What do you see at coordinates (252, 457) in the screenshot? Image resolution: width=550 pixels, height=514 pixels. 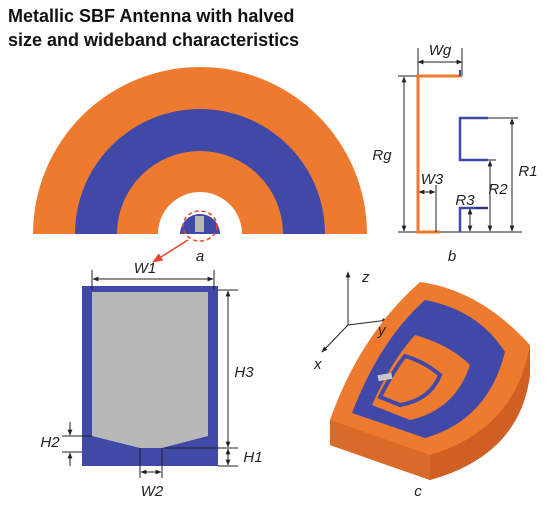 I see `dimension-label: H1` at bounding box center [252, 457].